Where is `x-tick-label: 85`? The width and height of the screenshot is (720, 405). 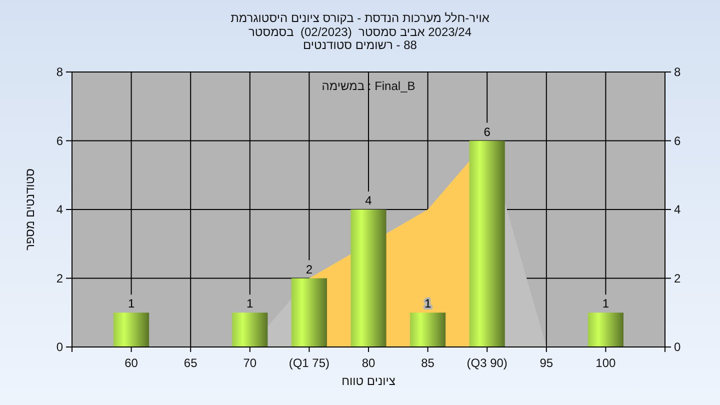
x-tick-label: 85 is located at coordinates (428, 363).